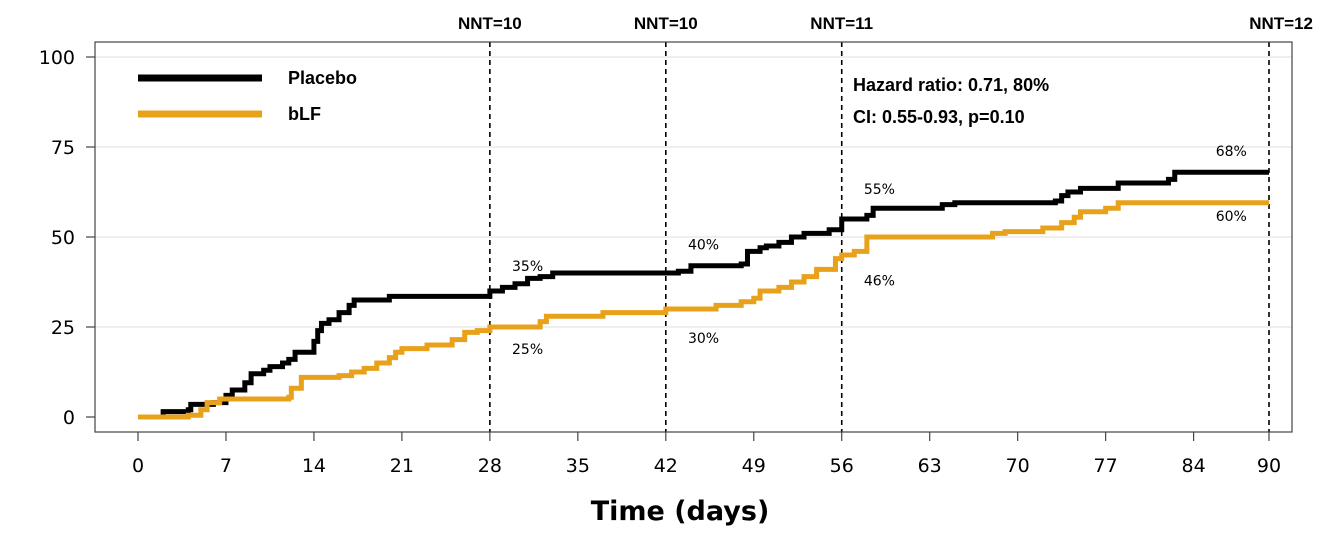 This screenshot has height=555, width=1320. I want to click on legend-label-blf: bLF, so click(304, 114).